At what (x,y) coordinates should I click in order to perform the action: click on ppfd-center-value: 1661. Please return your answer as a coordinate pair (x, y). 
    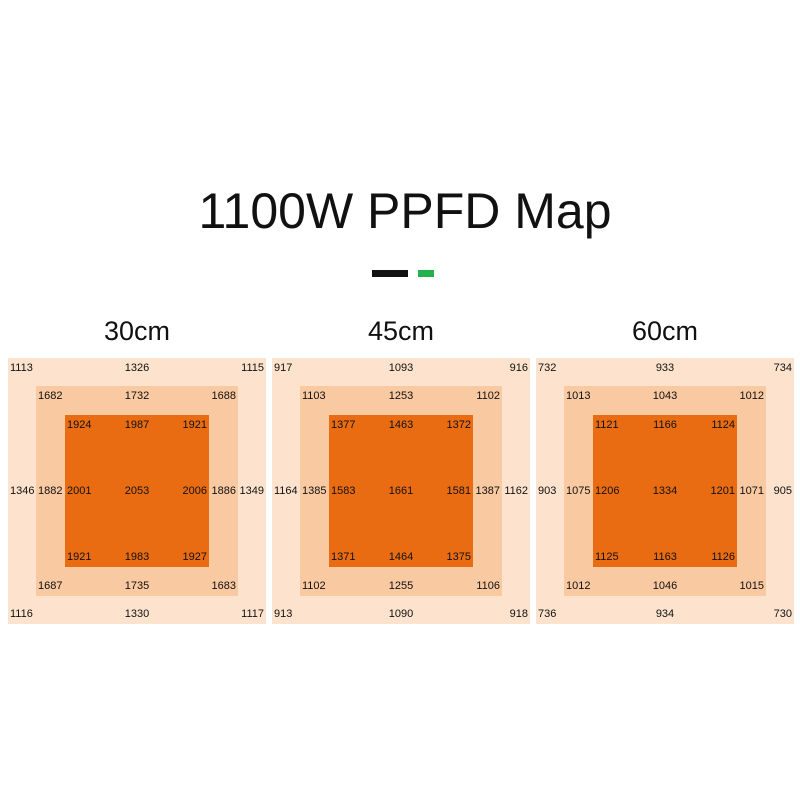
    Looking at the image, I should click on (401, 491).